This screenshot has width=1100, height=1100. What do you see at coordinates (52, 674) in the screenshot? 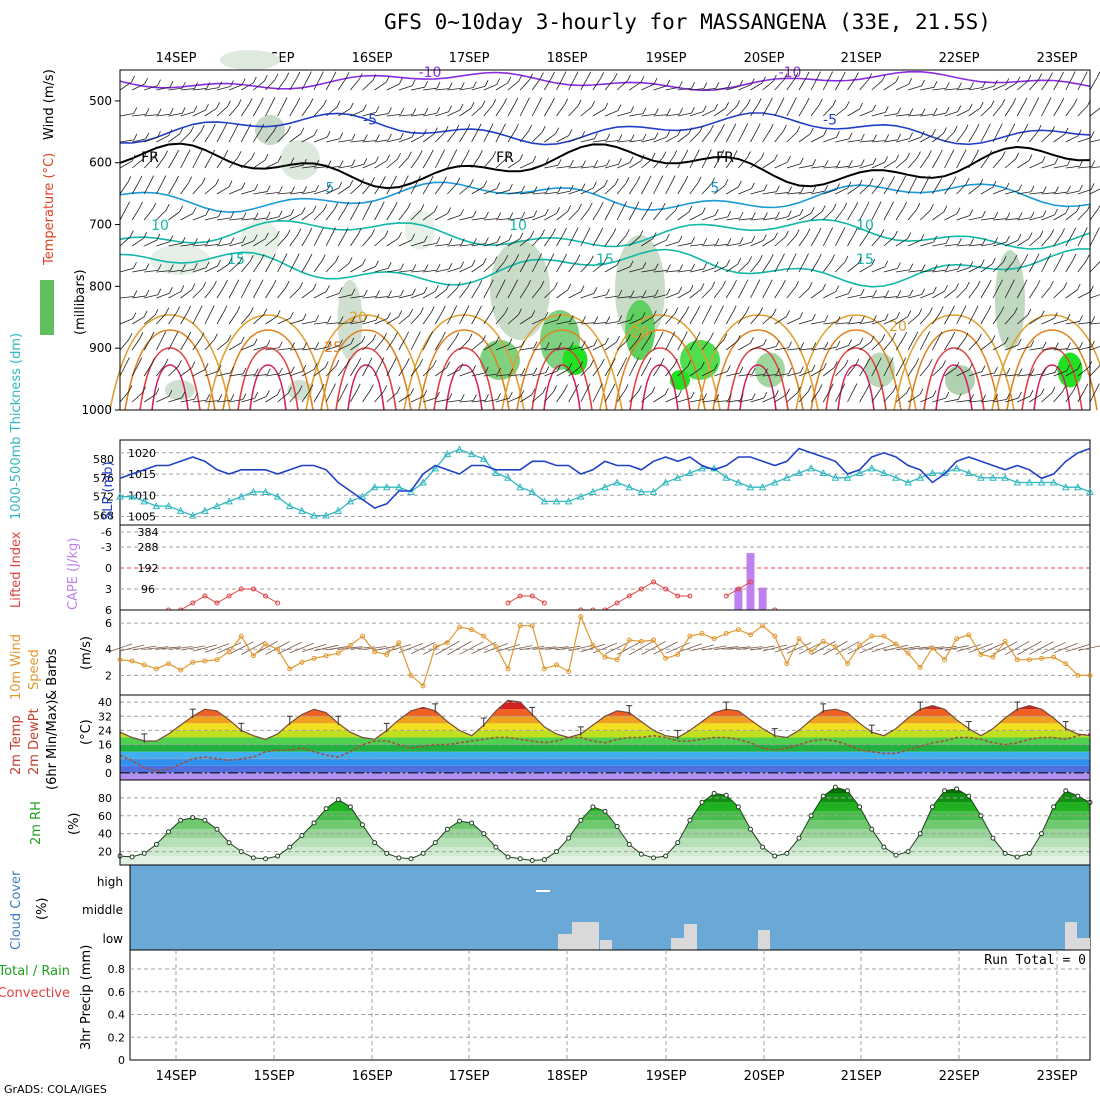
I see `wind10-axis-label-c: & Barbs` at bounding box center [52, 674].